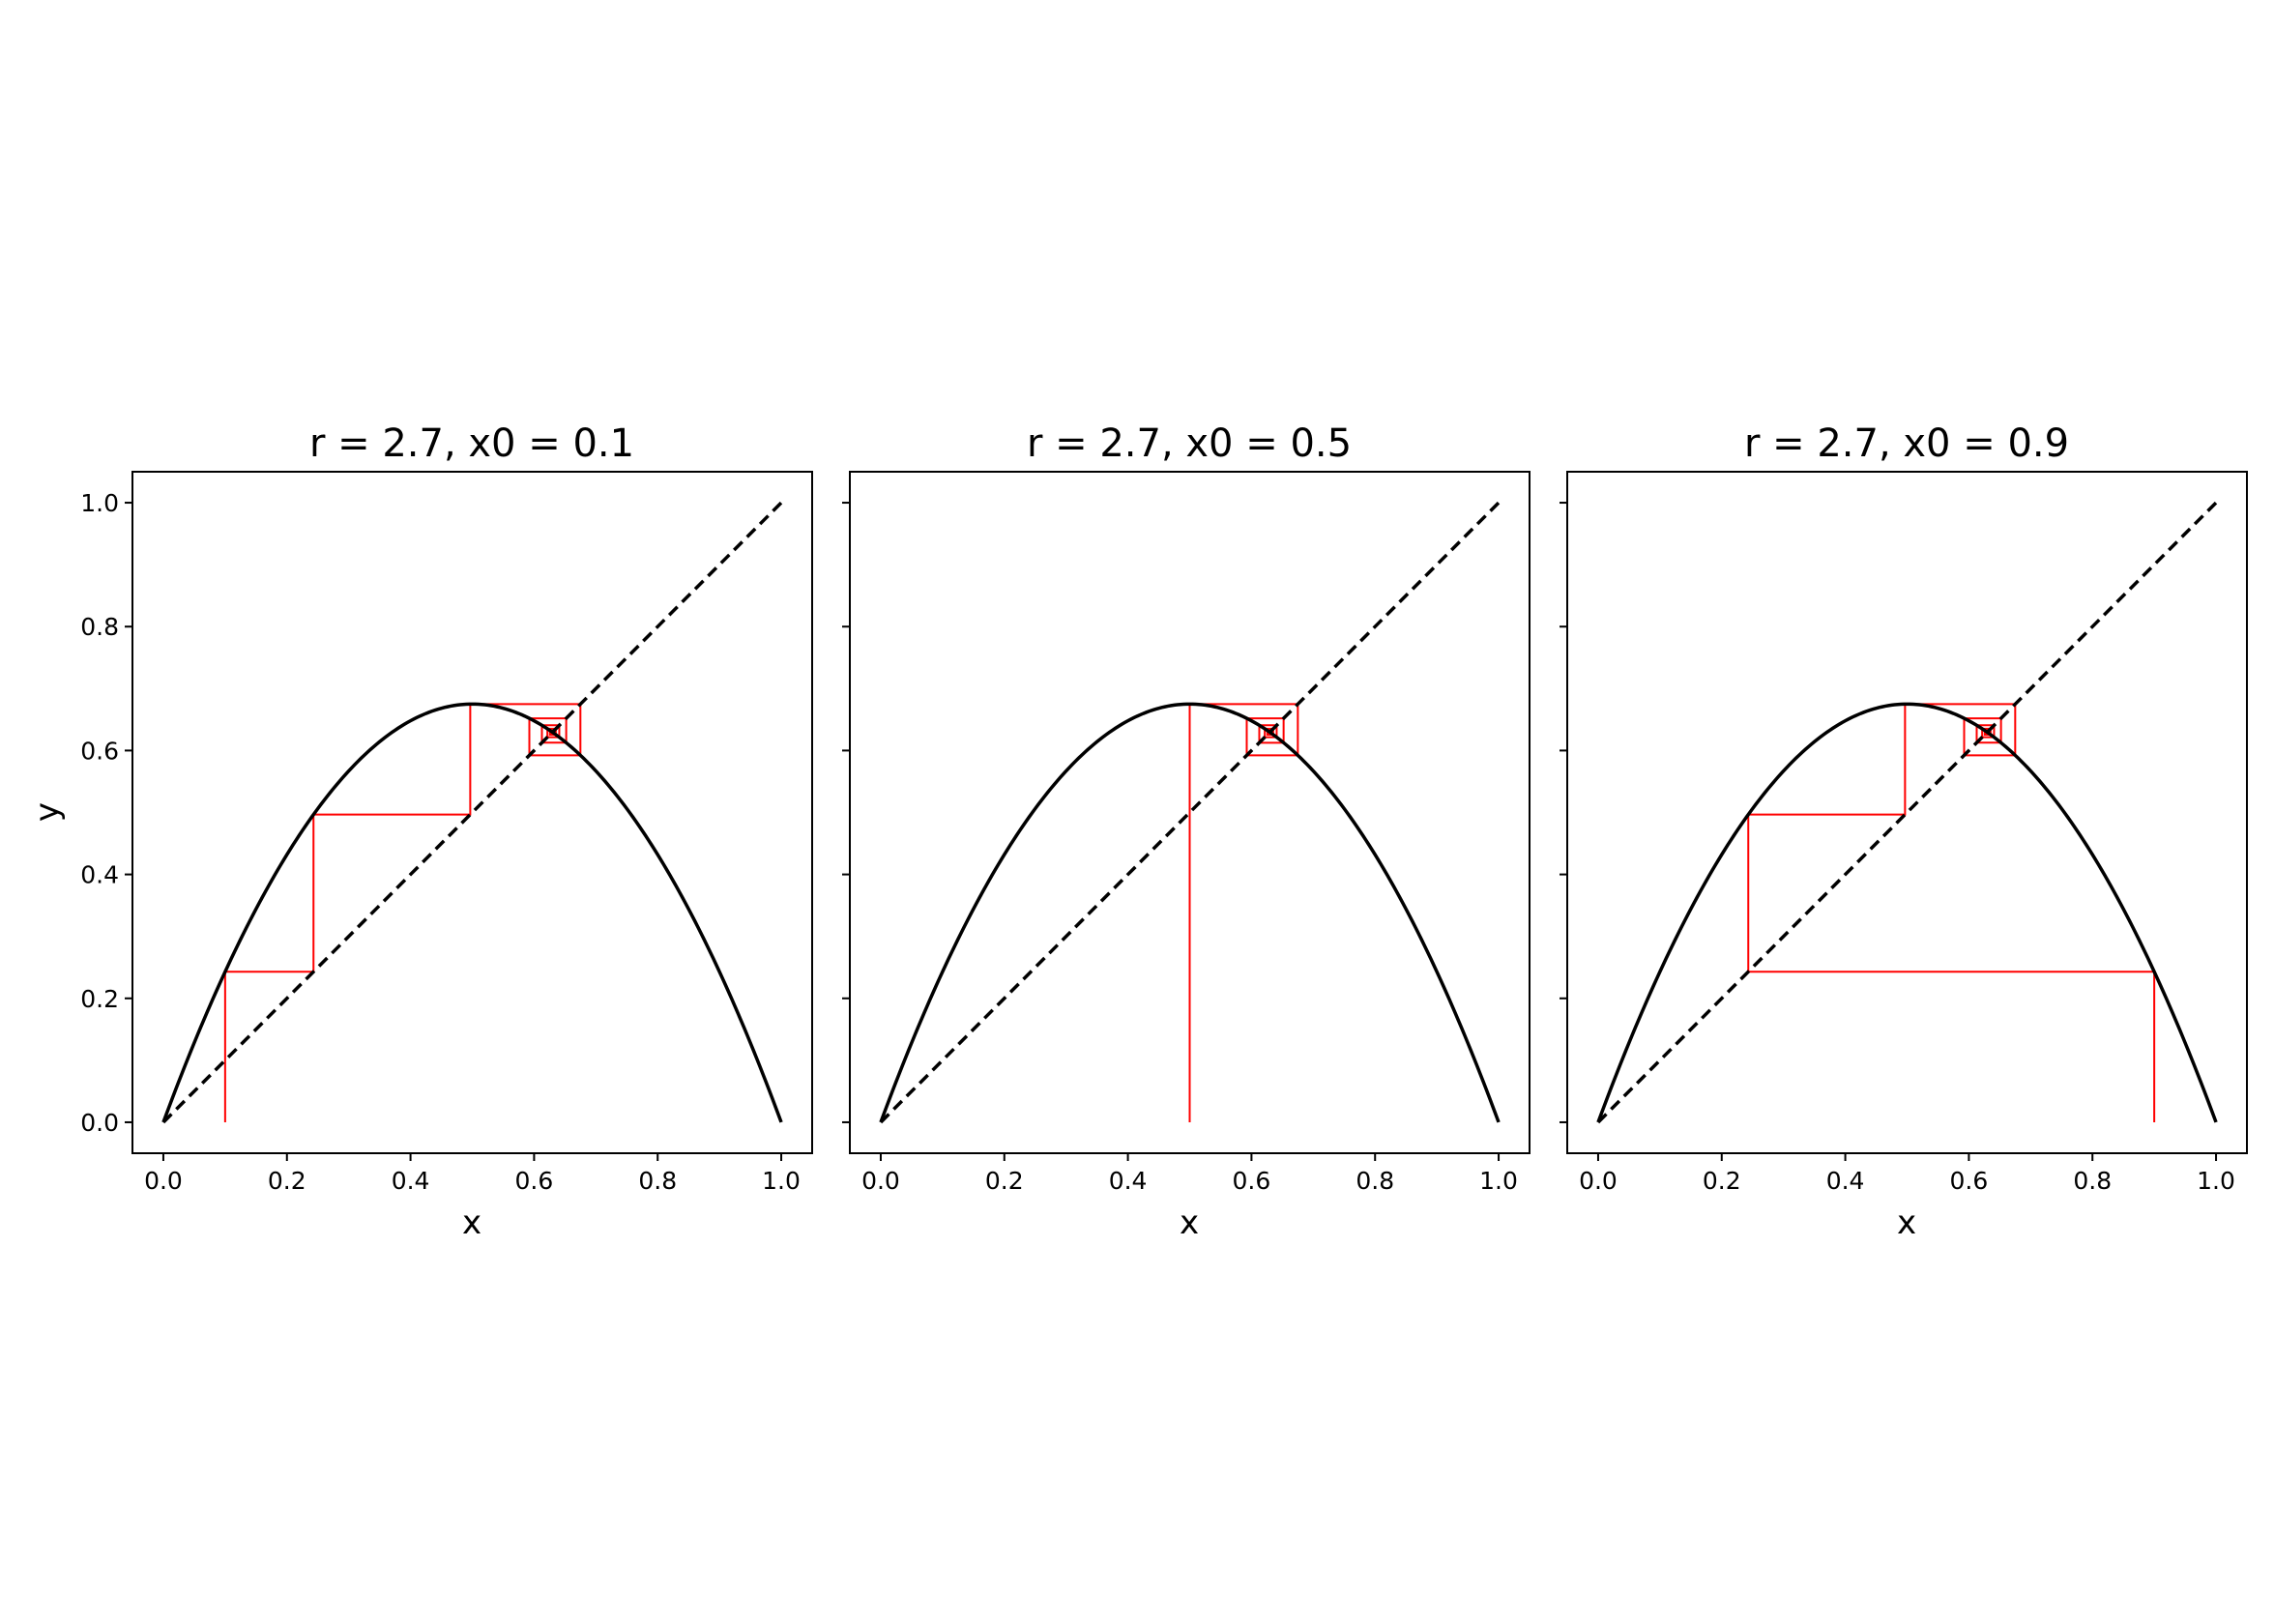 The height and width of the screenshot is (1624, 2274). I want to click on chart-title-1: r = 2.7, x0 = 0.1, so click(471, 443).